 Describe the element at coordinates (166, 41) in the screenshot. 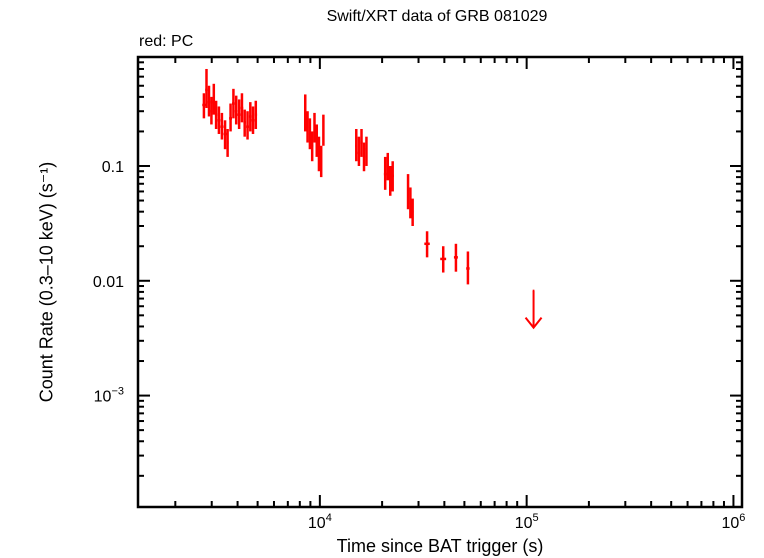

I see `legend-label: red: PC` at that location.